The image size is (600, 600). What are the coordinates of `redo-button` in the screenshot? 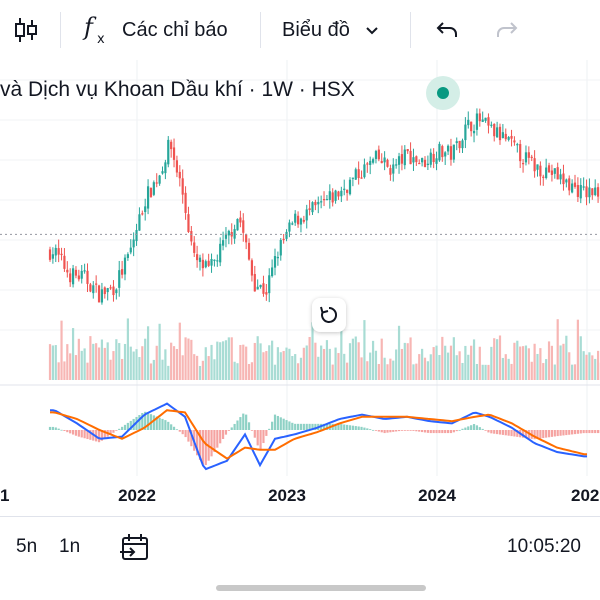 It's located at (507, 30).